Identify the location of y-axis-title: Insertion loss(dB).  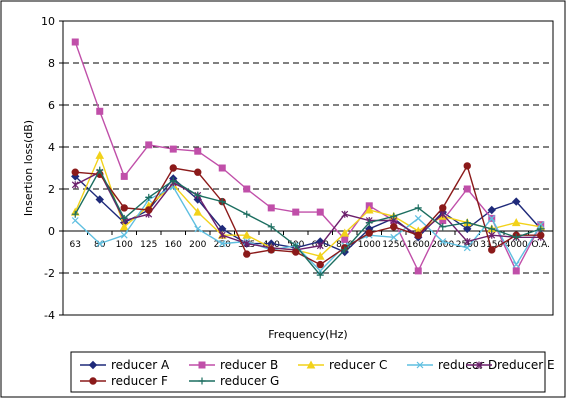
(28, 168).